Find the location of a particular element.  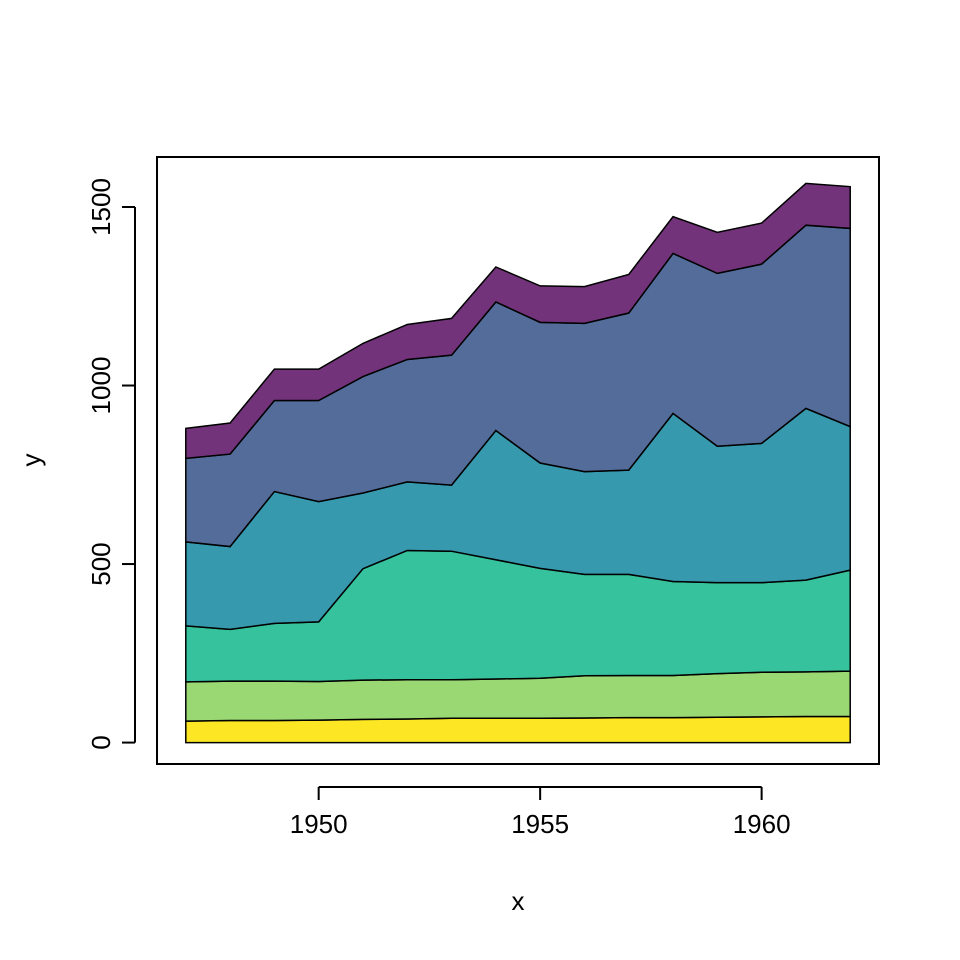

x-tick-label-1950: 1950 is located at coordinates (319, 824).